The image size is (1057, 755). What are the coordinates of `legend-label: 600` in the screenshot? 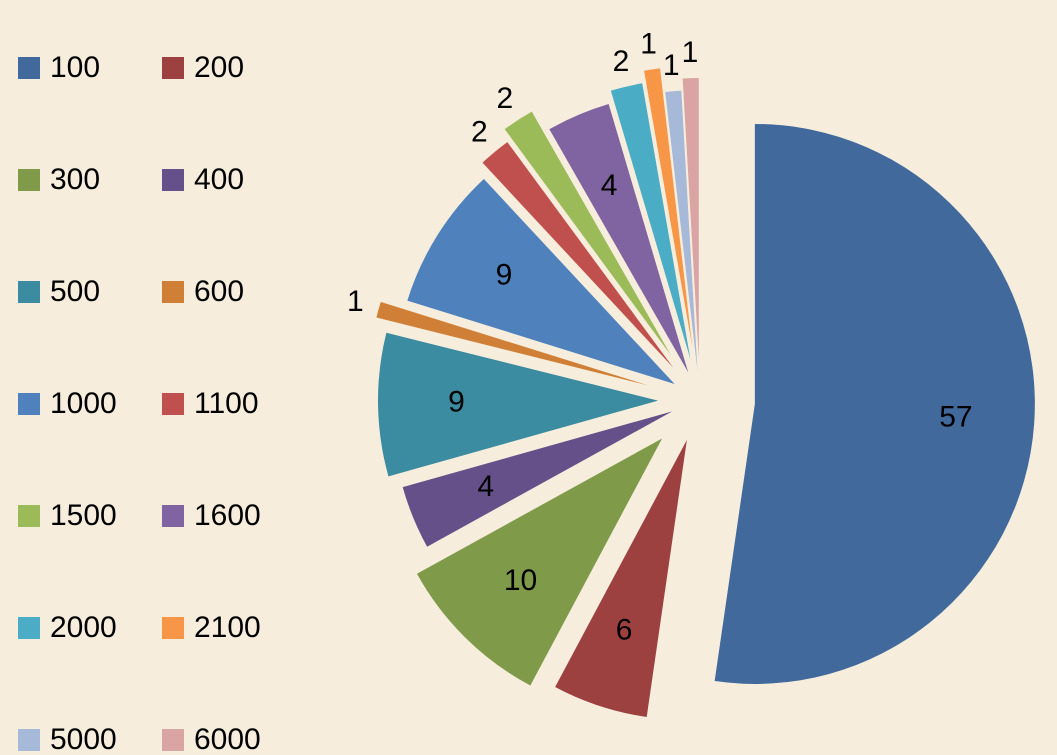 It's located at (219, 291).